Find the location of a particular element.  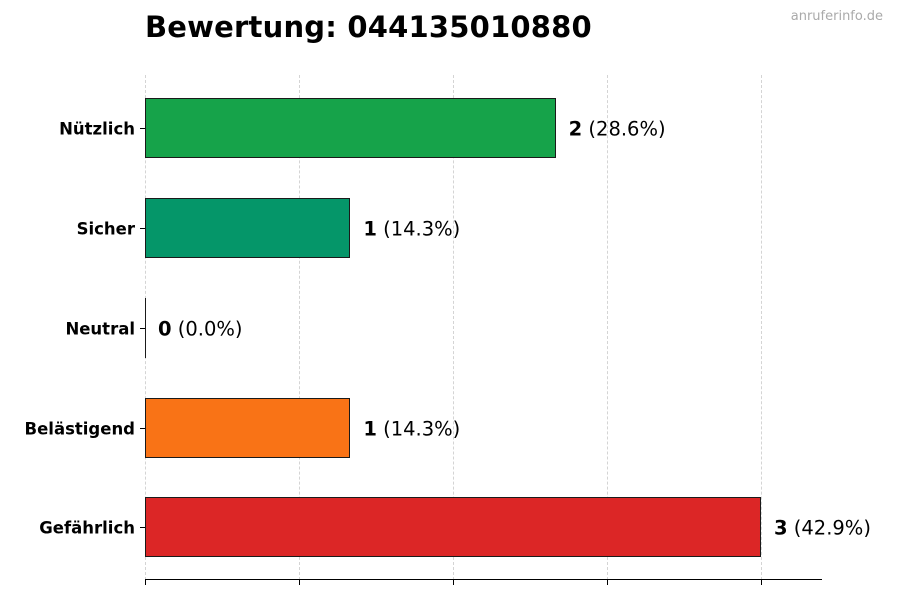

value-label: 3 (42.9%) is located at coordinates (822, 528).